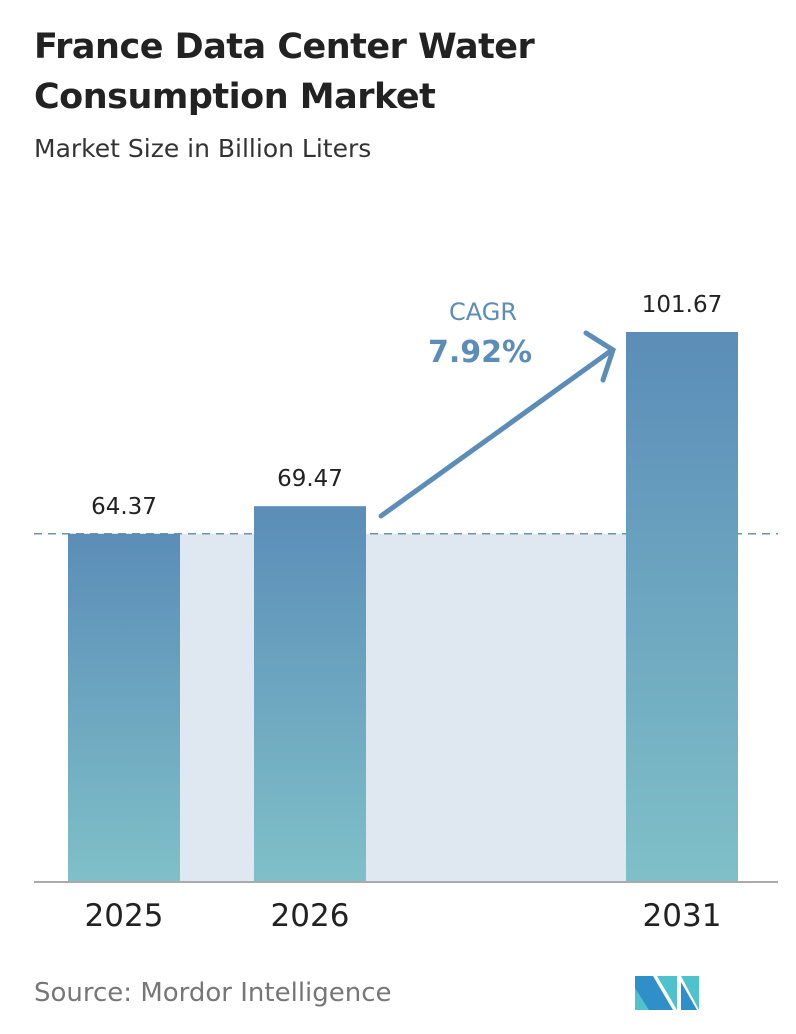  What do you see at coordinates (682, 607) in the screenshot?
I see `bar-2031` at bounding box center [682, 607].